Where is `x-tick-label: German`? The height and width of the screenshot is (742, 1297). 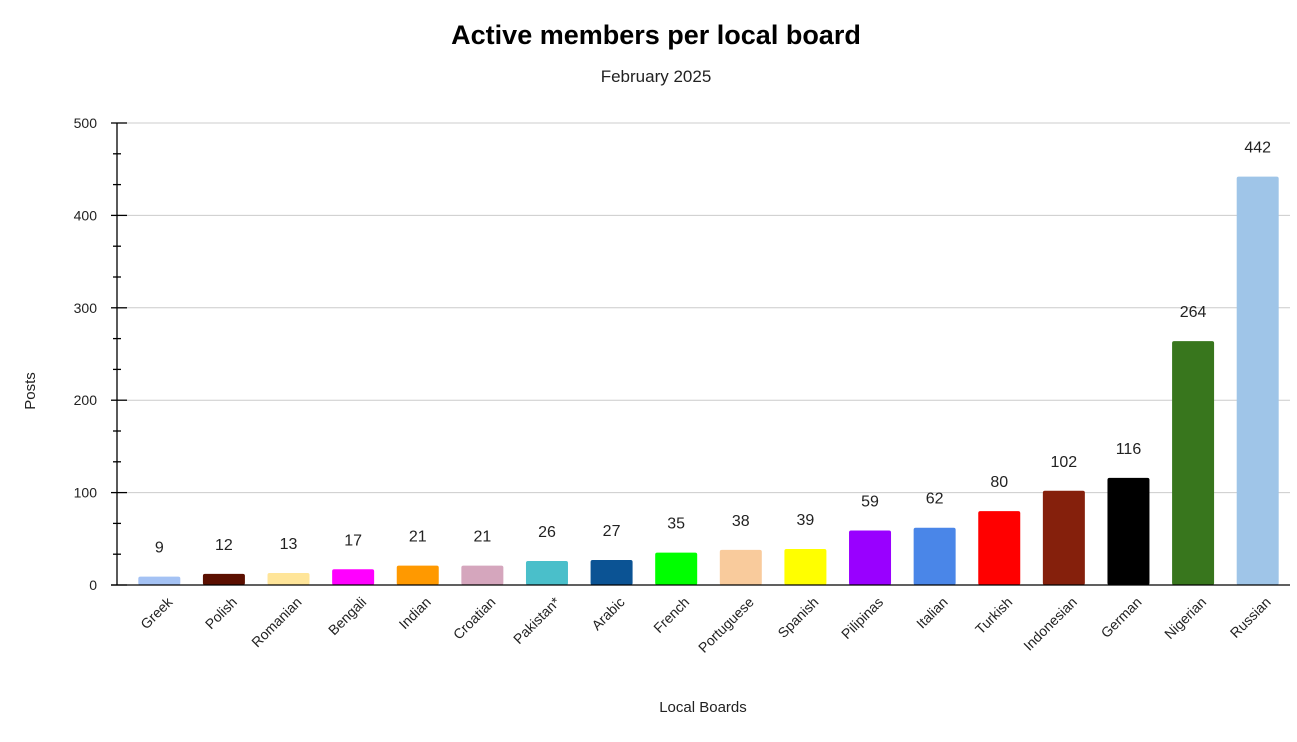 x-tick-label: German is located at coordinates (1121, 617).